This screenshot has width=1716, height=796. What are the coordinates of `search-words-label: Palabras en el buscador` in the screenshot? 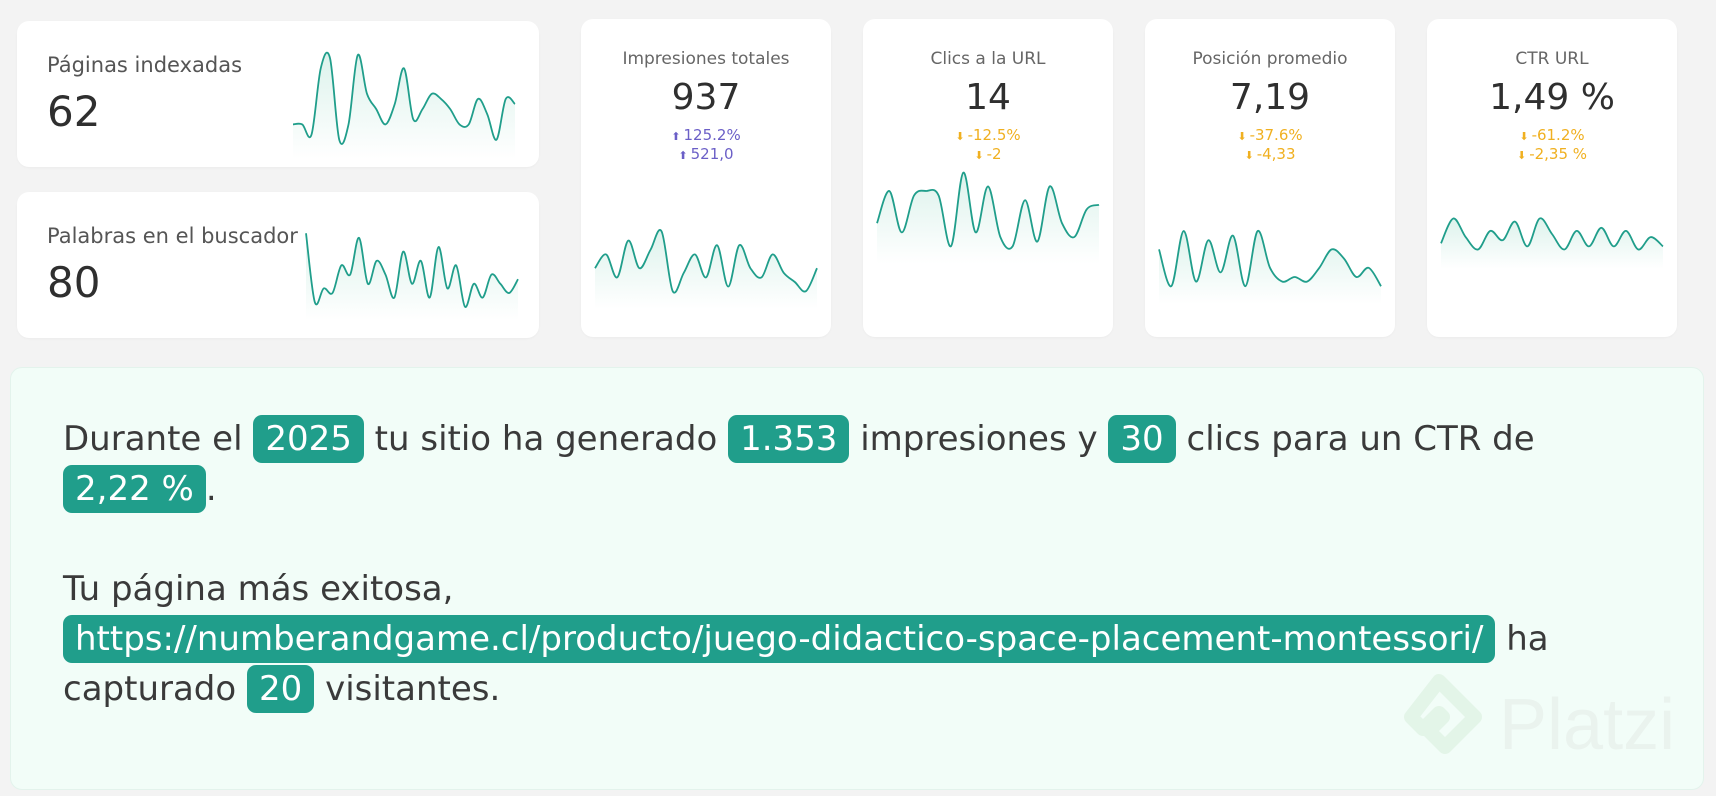 It's located at (172, 236).